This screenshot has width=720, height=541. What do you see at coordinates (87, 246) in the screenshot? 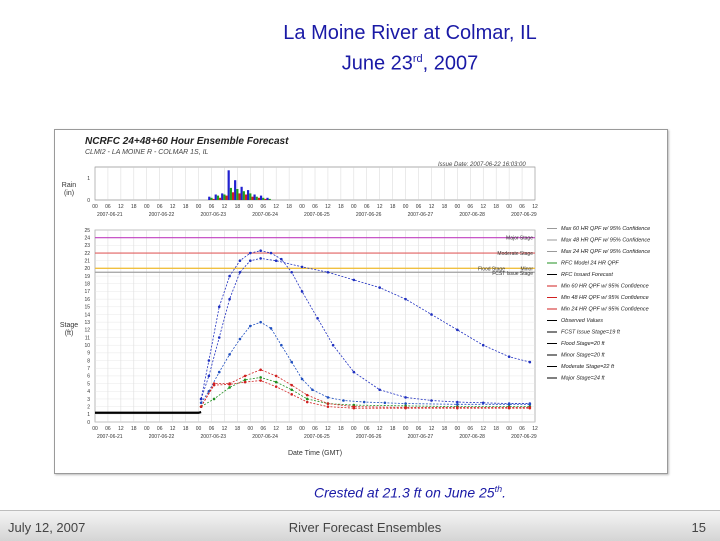
I see `stage-y-tick-label: 23` at bounding box center [87, 246].